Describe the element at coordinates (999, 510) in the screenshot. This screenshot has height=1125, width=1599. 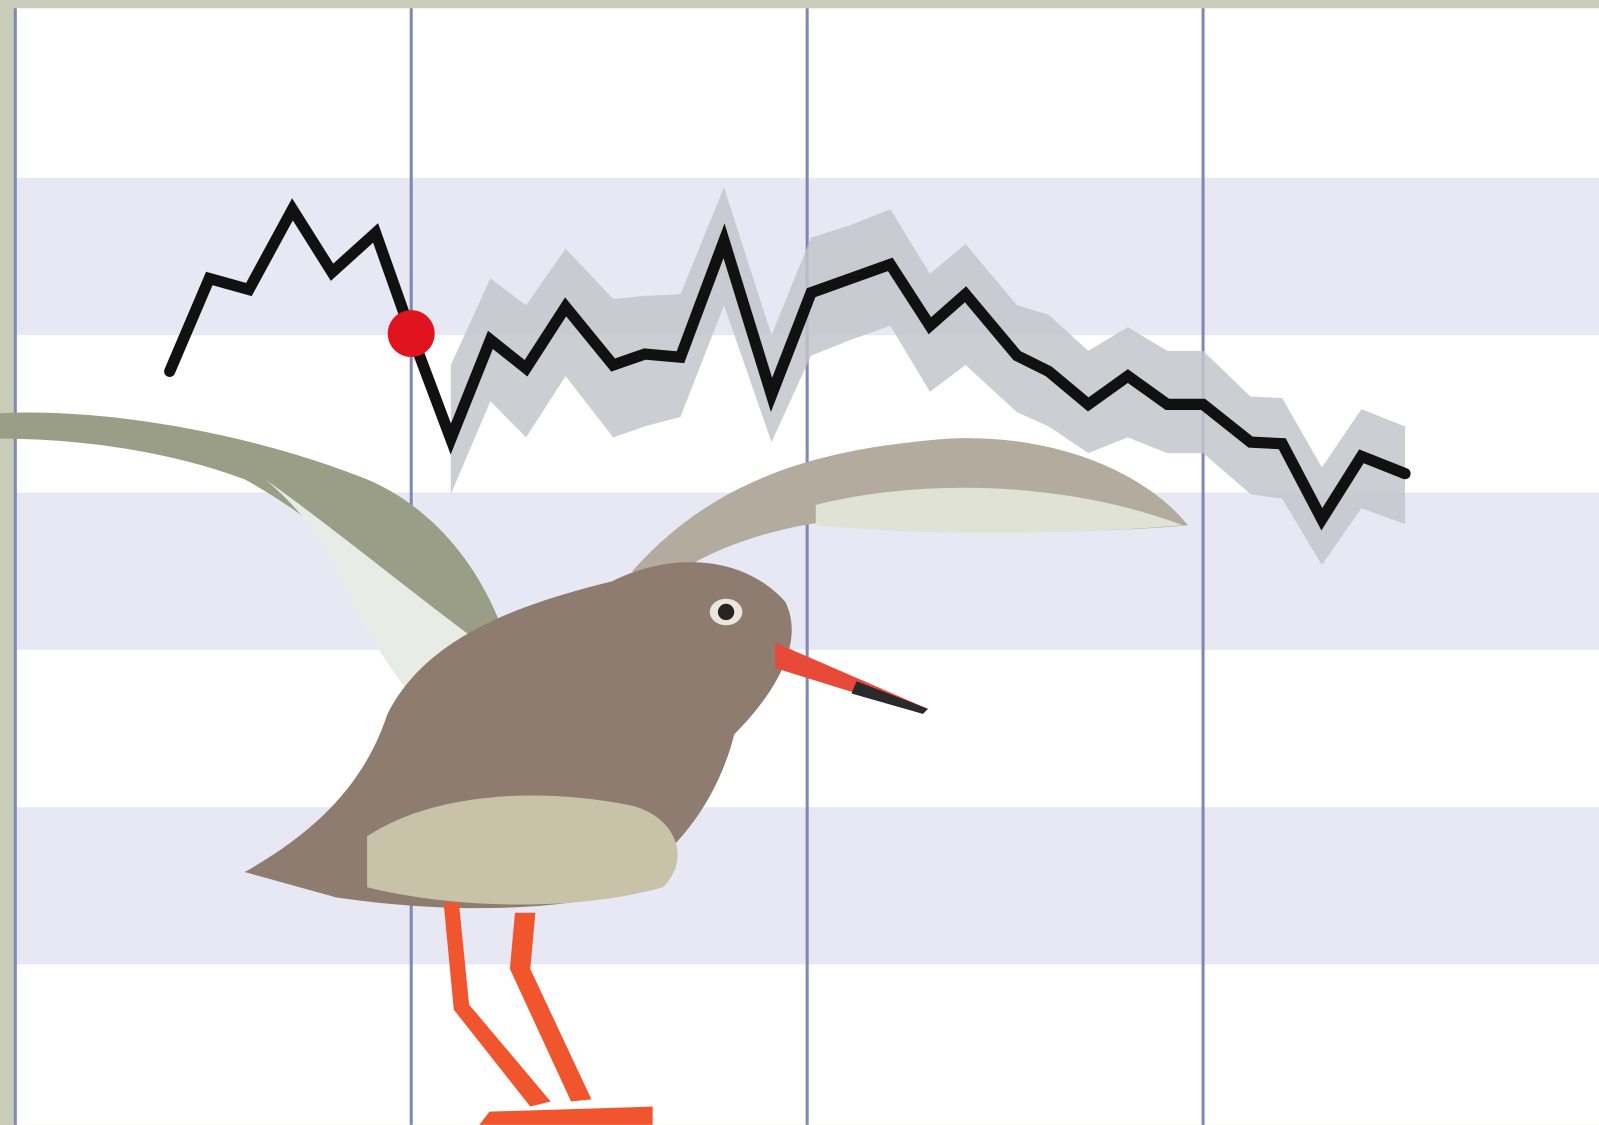
I see `right-wing-tip` at that location.